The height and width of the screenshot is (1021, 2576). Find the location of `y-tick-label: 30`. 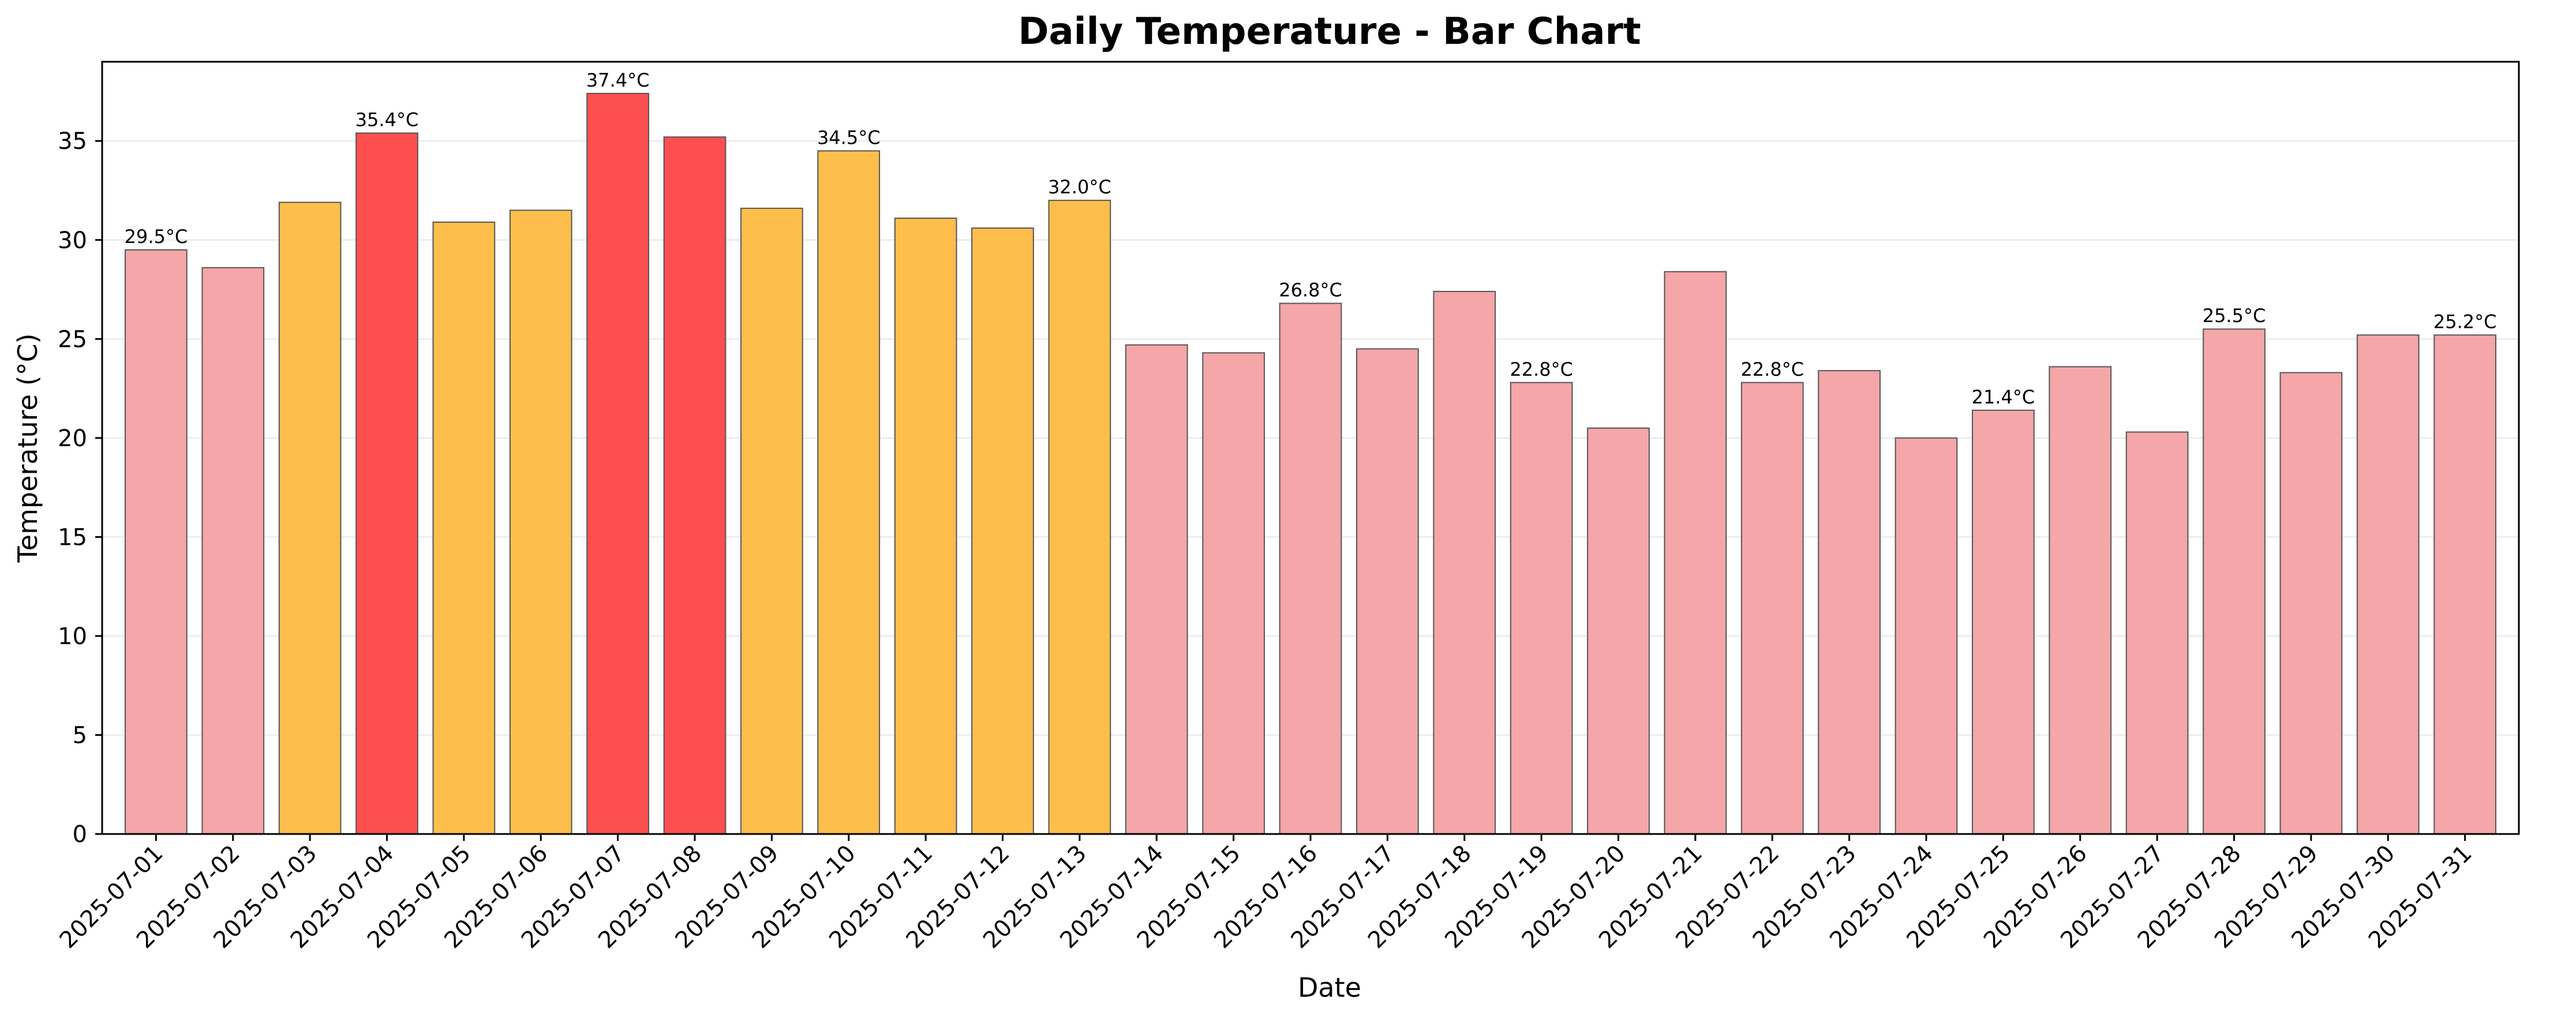

y-tick-label: 30 is located at coordinates (72, 240).